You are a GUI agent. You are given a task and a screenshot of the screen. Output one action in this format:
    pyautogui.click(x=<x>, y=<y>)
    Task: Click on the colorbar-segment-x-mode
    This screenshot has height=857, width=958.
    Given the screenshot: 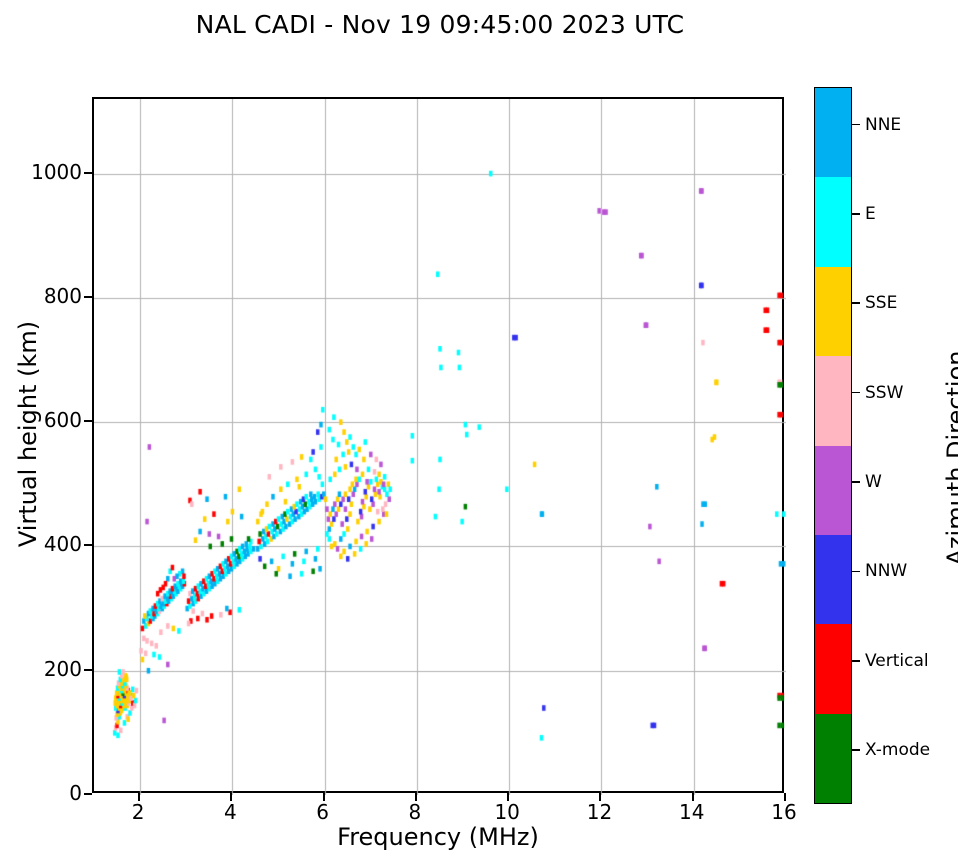 What is the action you would take?
    pyautogui.click(x=833, y=758)
    